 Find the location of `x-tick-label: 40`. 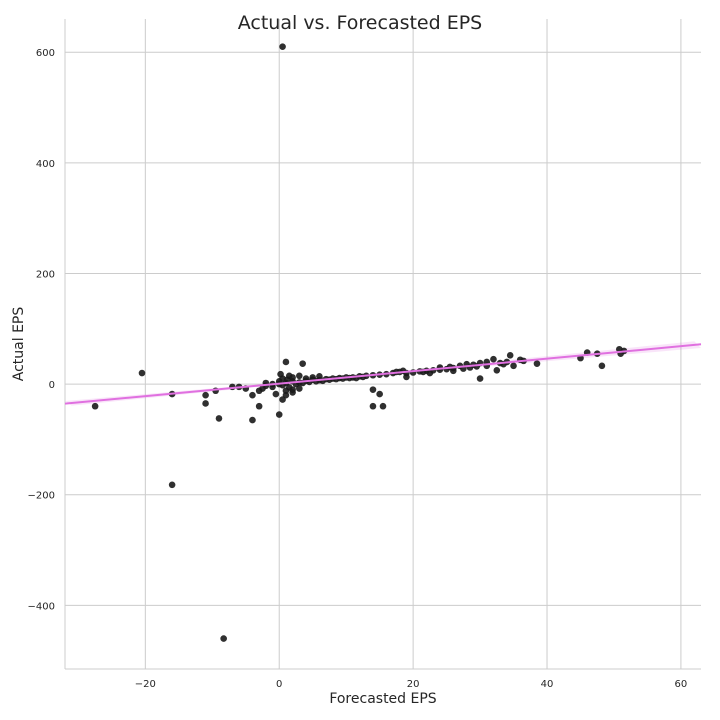

x-tick-label: 40 is located at coordinates (547, 684).